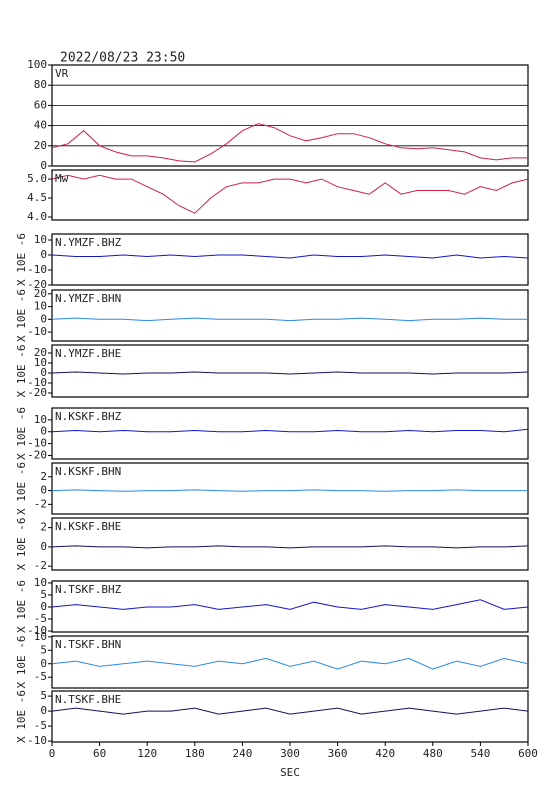  I want to click on x-tick-label: 480, so click(433, 753).